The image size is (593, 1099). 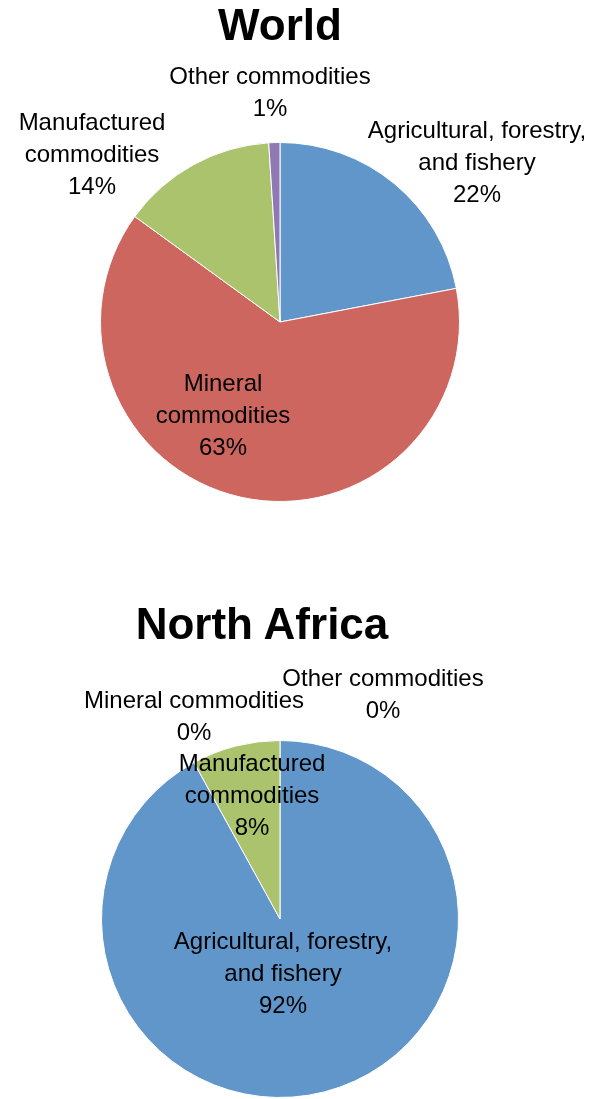 What do you see at coordinates (92, 137) in the screenshot?
I see `slice-label: Manufactured commodities` at bounding box center [92, 137].